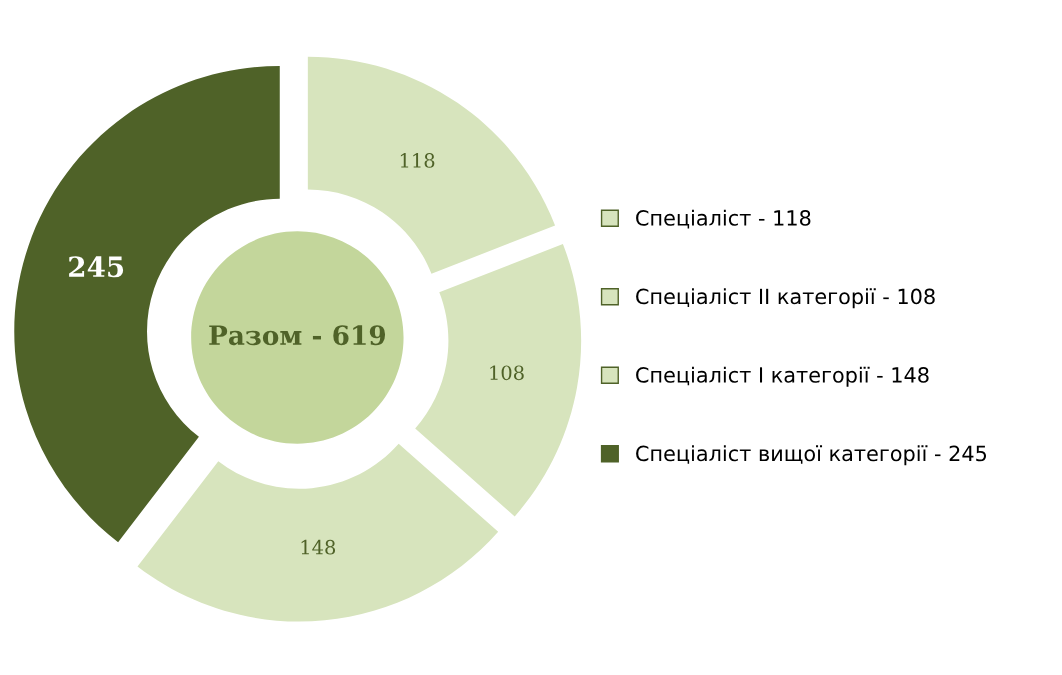 This screenshot has width=1062, height=675. I want to click on data-label: 108, so click(507, 373).